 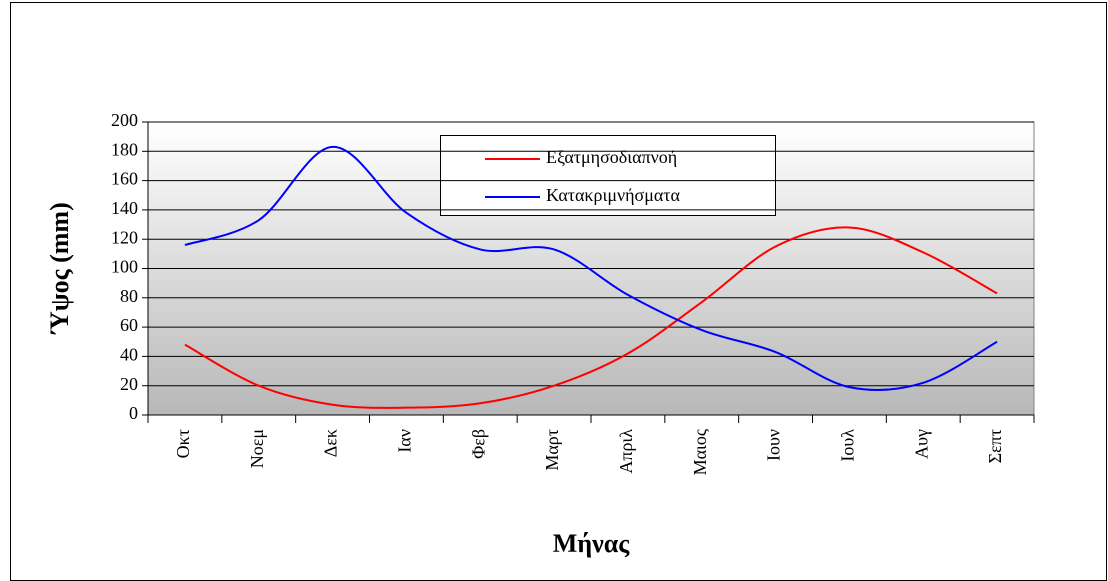 What do you see at coordinates (331, 443) in the screenshot?
I see `x-tick-label: Δεκ` at bounding box center [331, 443].